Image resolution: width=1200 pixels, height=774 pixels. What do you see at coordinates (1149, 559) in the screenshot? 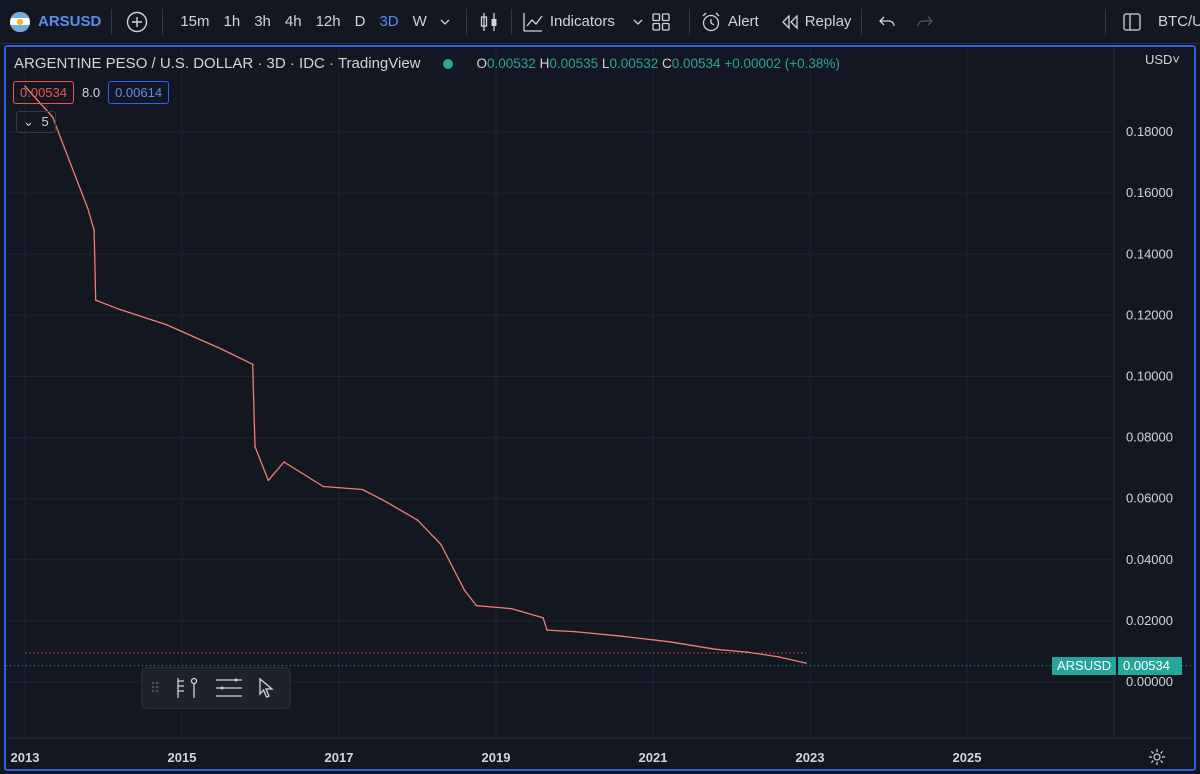
I see `y-tick-label: 0.04000` at bounding box center [1149, 559].